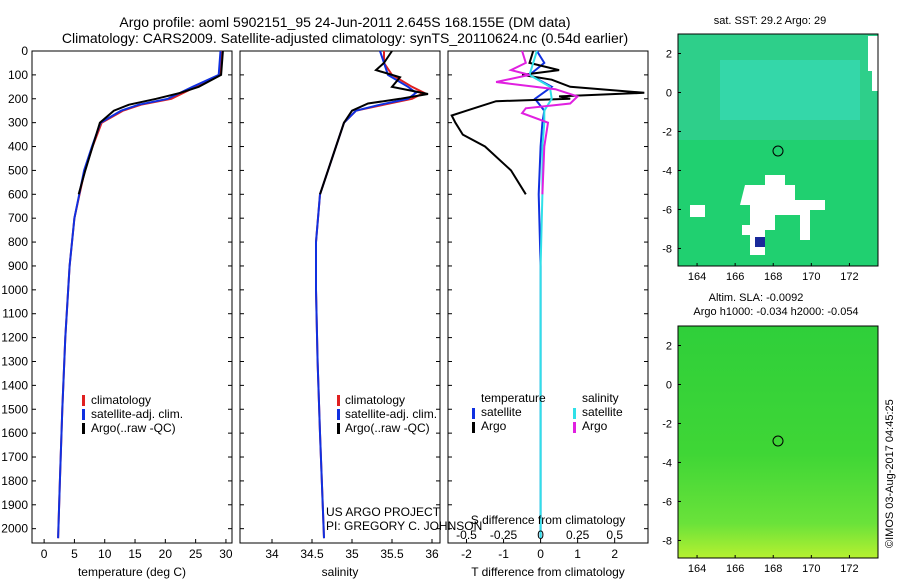 This screenshot has height=580, width=900. I want to click on legend-label: satellite, so click(501, 412).